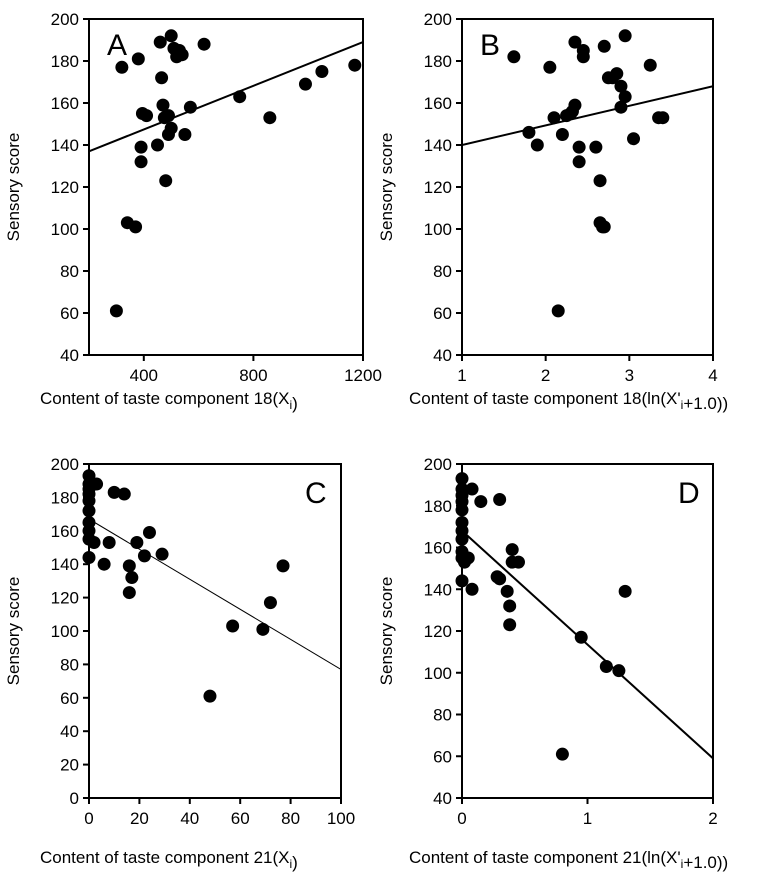  What do you see at coordinates (139, 818) in the screenshot?
I see `x-tick-label: 20` at bounding box center [139, 818].